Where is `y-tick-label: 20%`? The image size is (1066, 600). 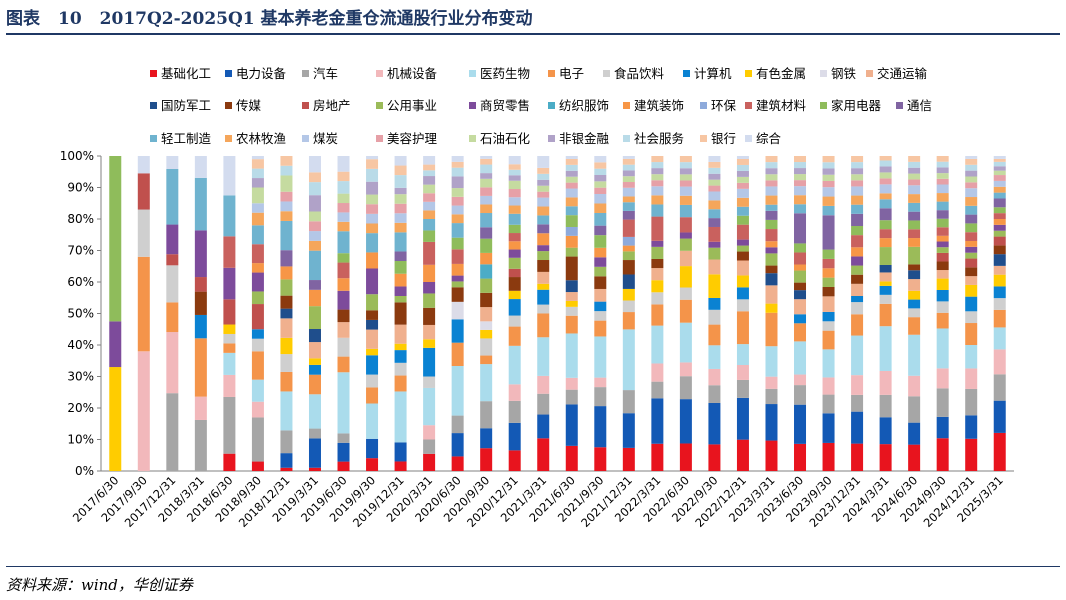
y-tick-label: 20% is located at coordinates (80, 408).